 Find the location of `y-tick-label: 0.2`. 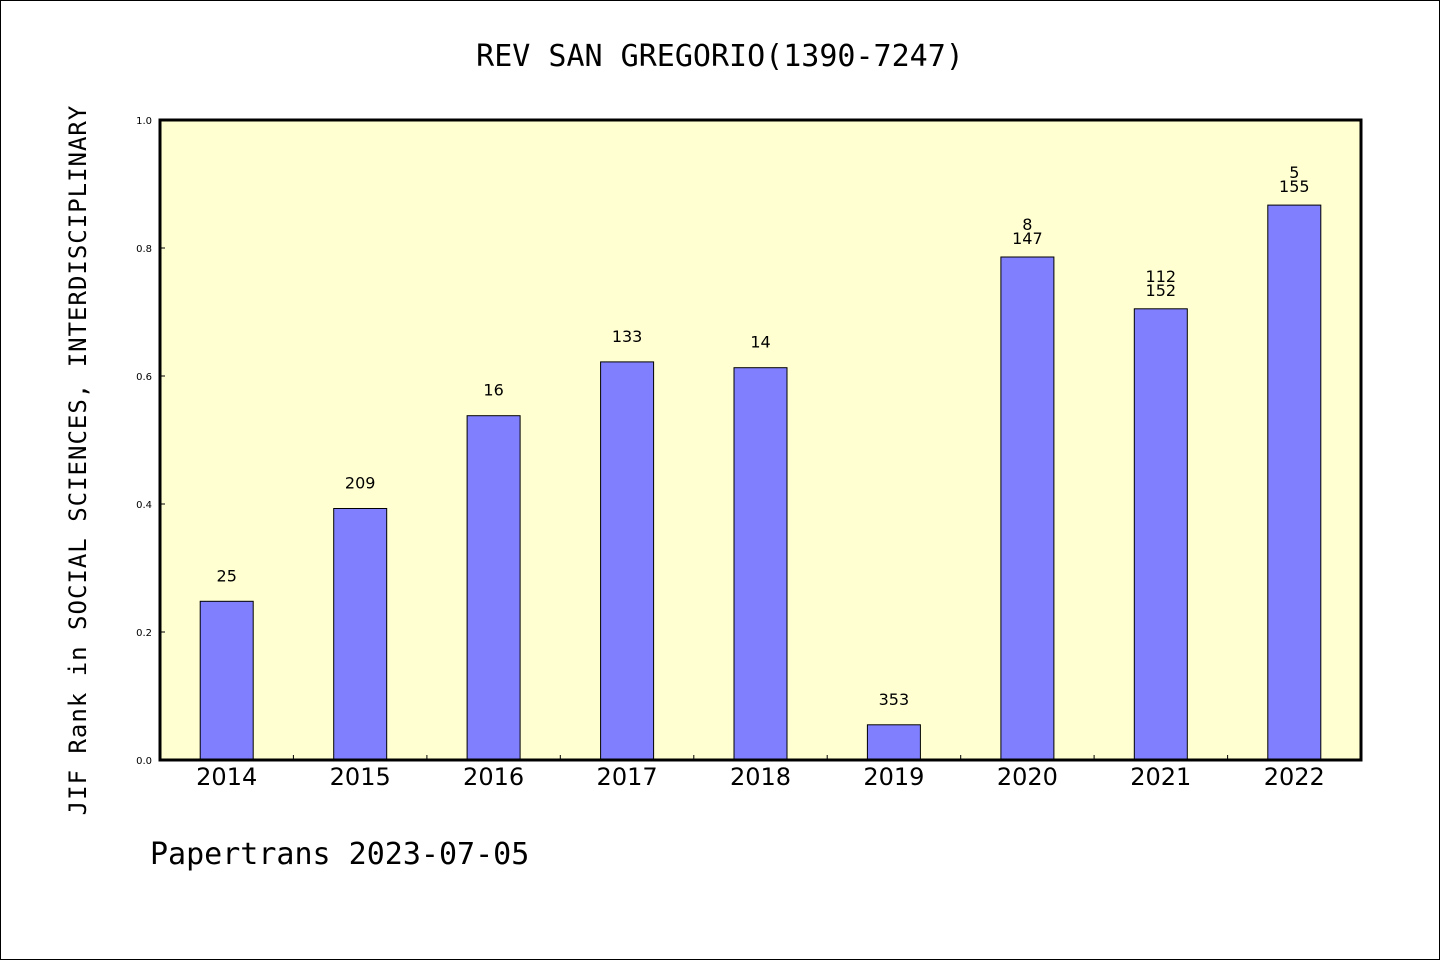

y-tick-label: 0.2 is located at coordinates (144, 633).